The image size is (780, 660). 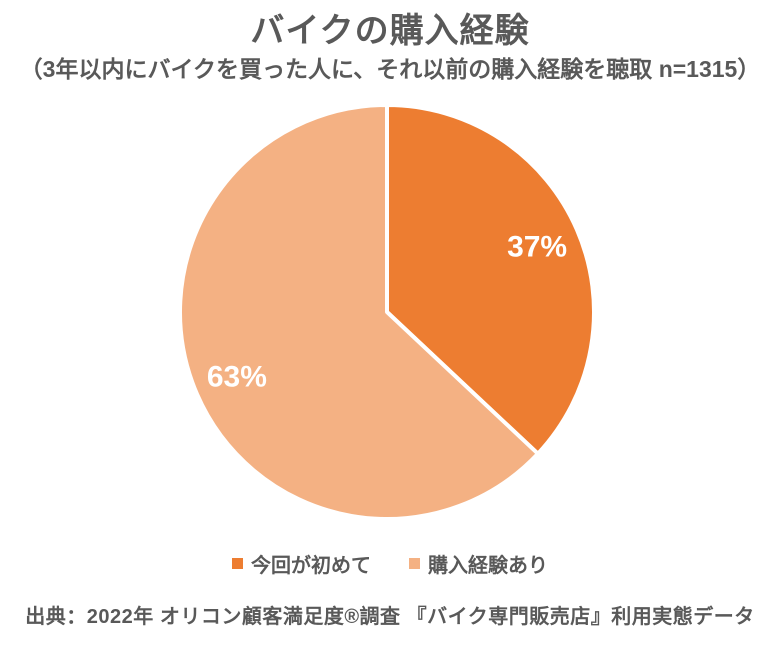 What do you see at coordinates (390, 617) in the screenshot?
I see `source-note: 出典：2022年 オリコン顧客満足度®調査 『バイク専門販売店』利用実態データ` at bounding box center [390, 617].